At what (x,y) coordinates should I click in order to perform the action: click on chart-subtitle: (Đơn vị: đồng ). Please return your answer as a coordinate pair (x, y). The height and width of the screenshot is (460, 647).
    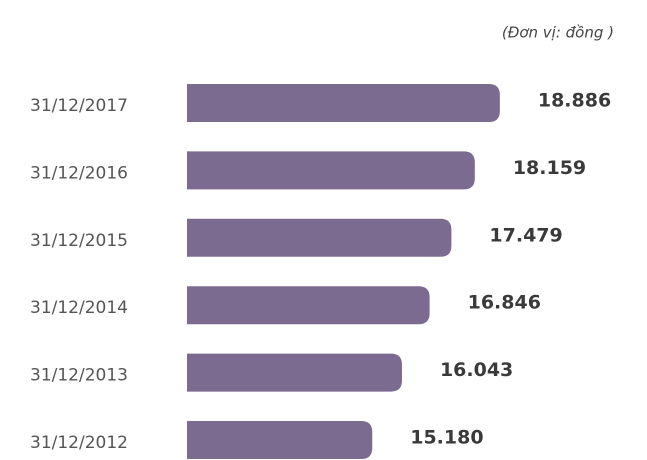
    Looking at the image, I should click on (558, 33).